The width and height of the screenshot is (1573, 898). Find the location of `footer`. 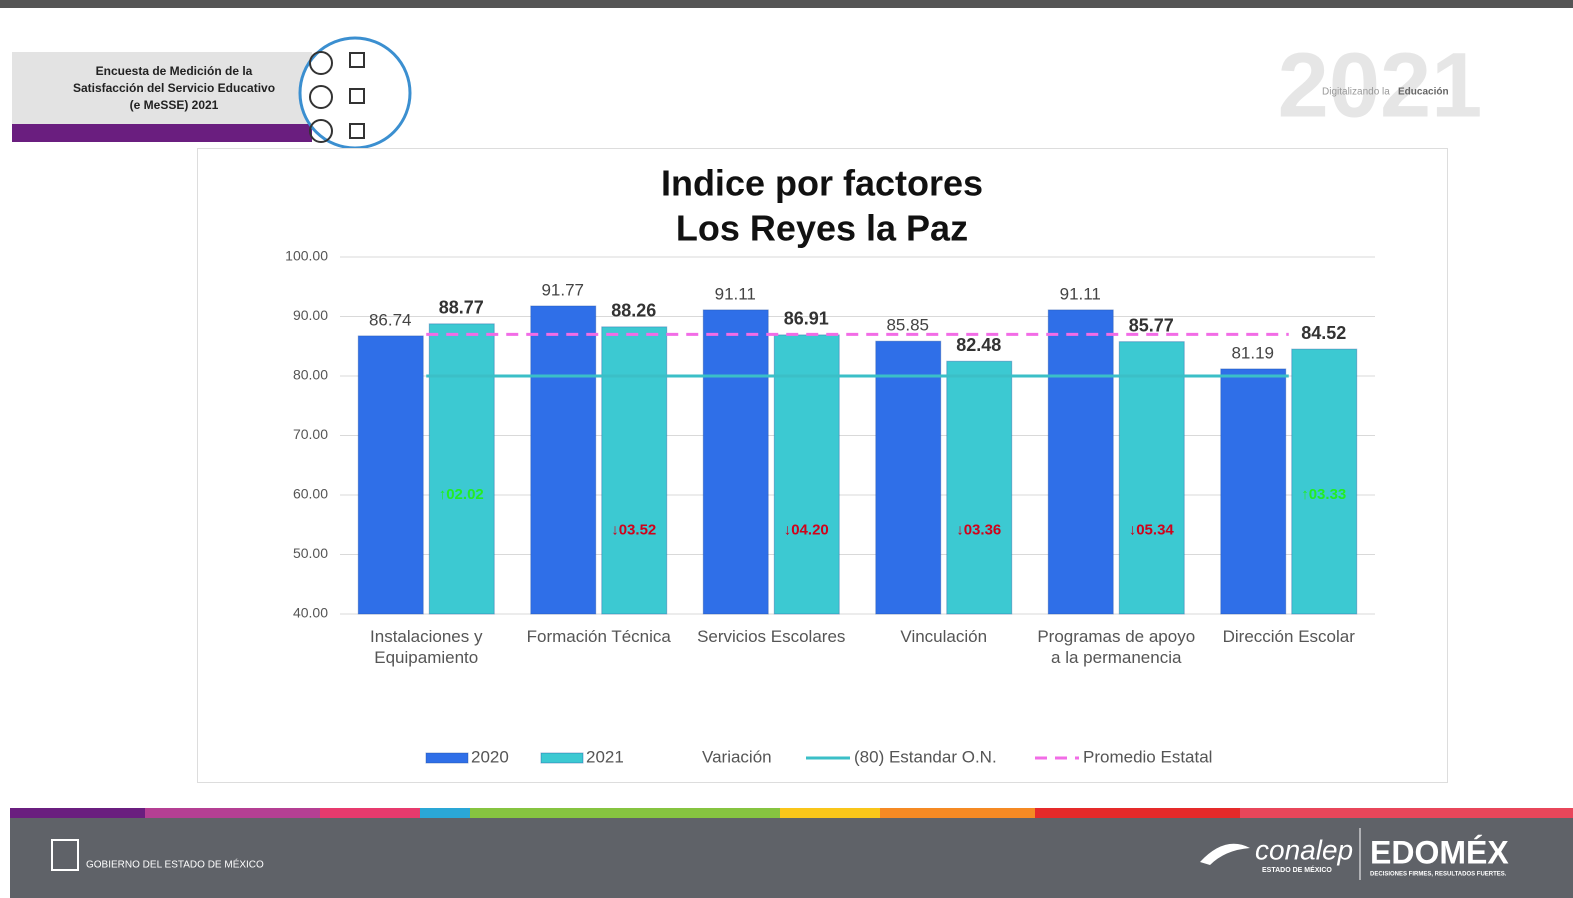

footer is located at coordinates (791, 858).